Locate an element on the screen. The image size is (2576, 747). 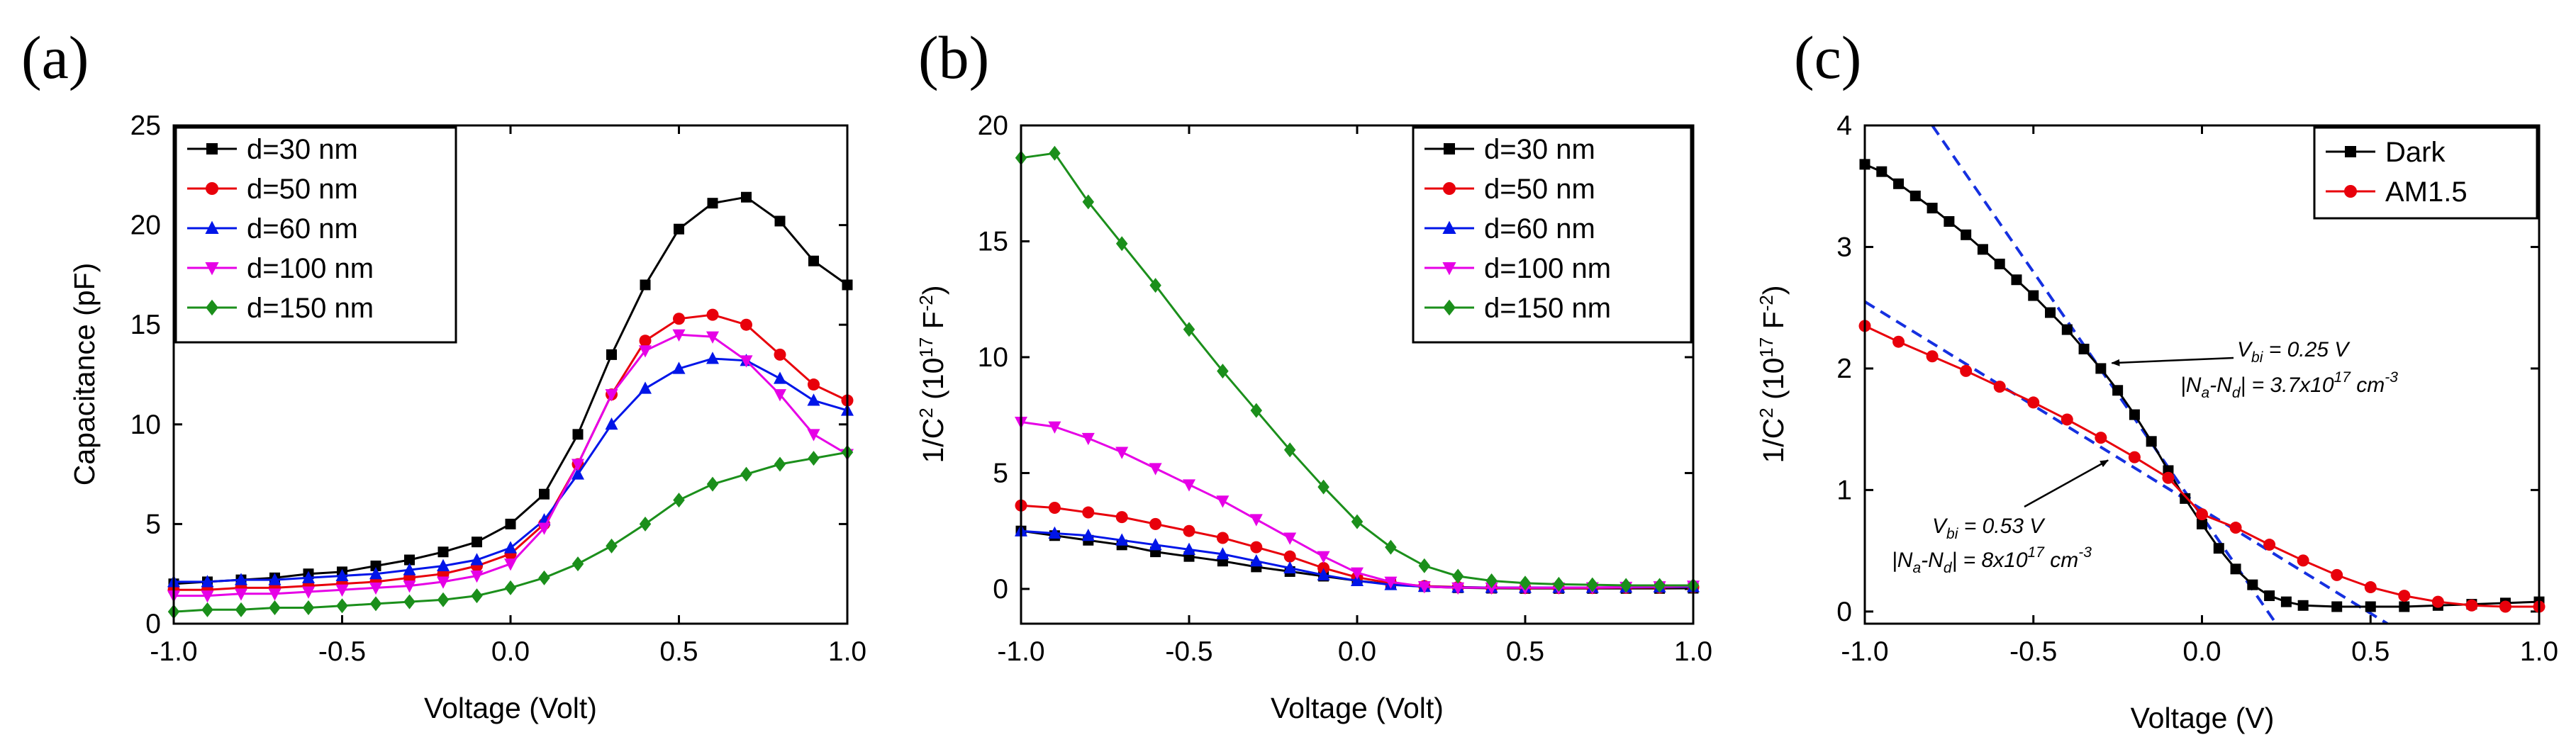
panel-c-label: (c) is located at coordinates (1827, 57).